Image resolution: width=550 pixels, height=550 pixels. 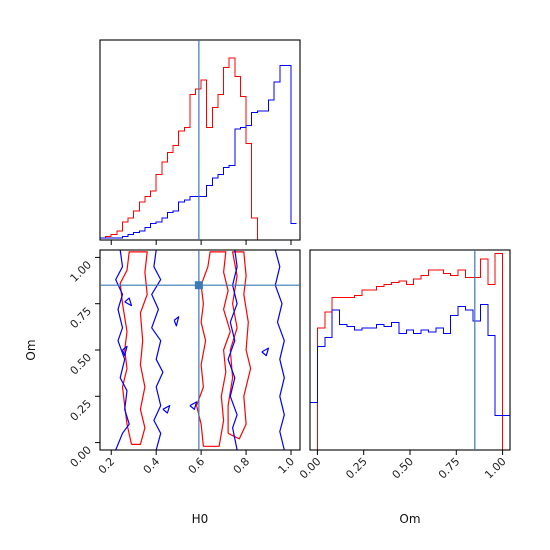 What do you see at coordinates (201, 242) in the screenshot?
I see `h0-marginal-ticks` at bounding box center [201, 242].